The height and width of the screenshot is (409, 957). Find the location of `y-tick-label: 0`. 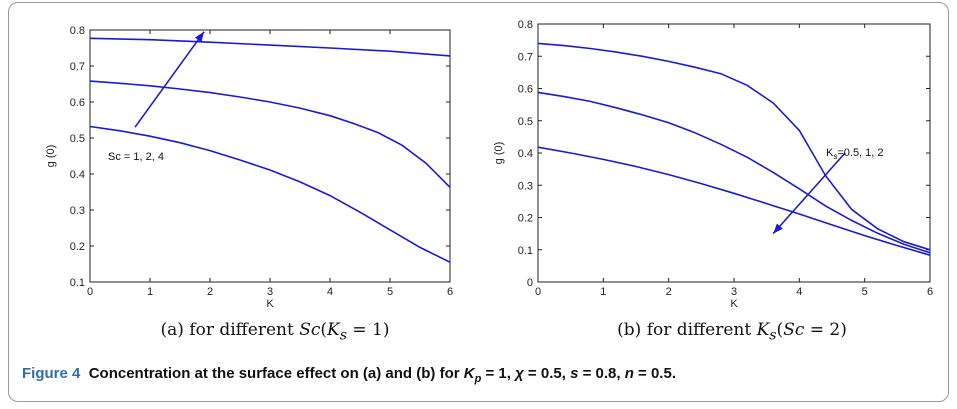

y-tick-label: 0 is located at coordinates (530, 283).